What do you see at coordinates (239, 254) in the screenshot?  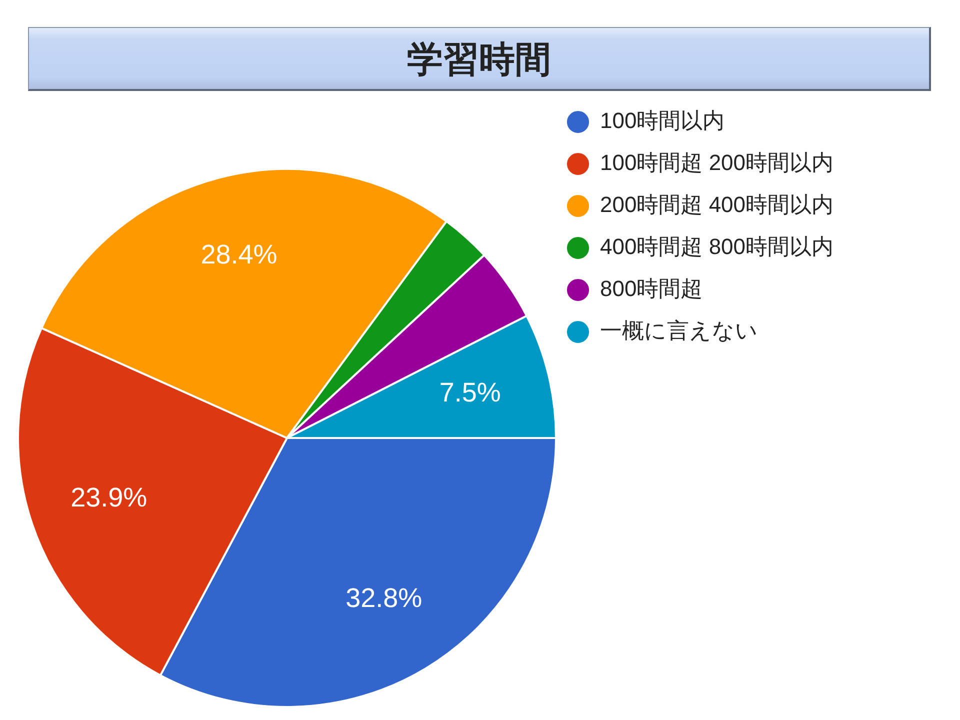 I see `data-label: 28.4%` at bounding box center [239, 254].